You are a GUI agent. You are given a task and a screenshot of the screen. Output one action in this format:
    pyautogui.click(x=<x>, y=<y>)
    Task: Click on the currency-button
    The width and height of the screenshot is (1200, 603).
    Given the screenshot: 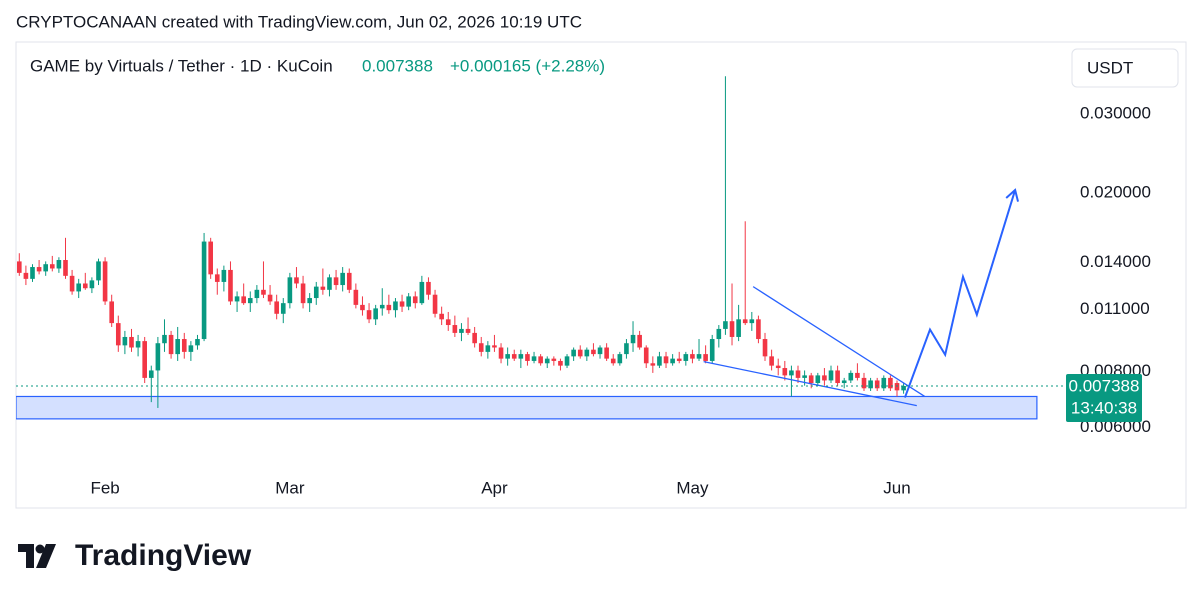 What is the action you would take?
    pyautogui.click(x=1125, y=68)
    